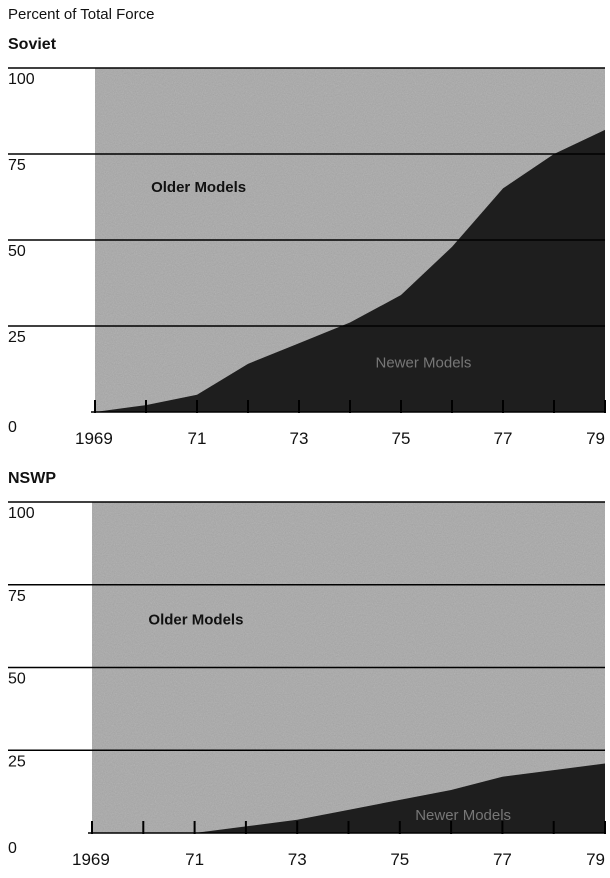 The height and width of the screenshot is (878, 610). Describe the element at coordinates (81, 14) in the screenshot. I see `y-axis-title: Percent of Total Force` at that location.